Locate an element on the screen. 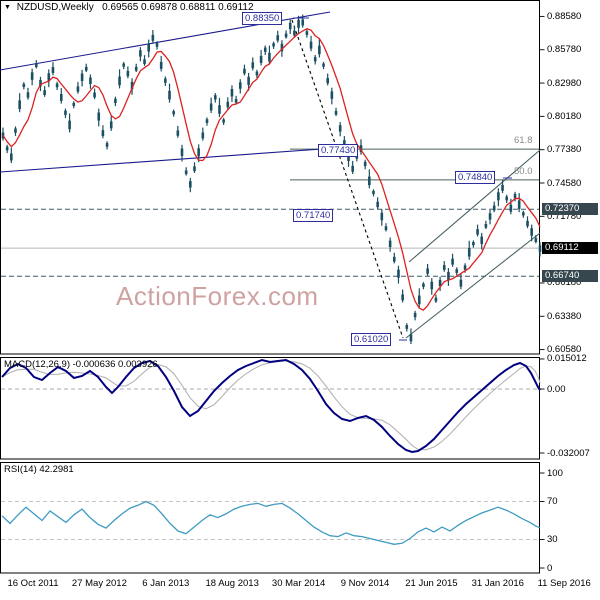  price-axis-tick: 0.66180 is located at coordinates (564, 283).